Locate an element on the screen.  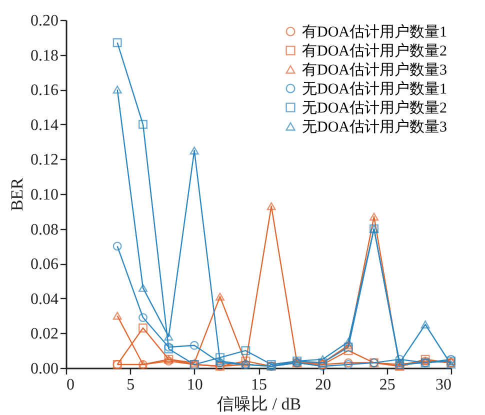
x-axis-title: 信噪比 / dB is located at coordinates (259, 404).